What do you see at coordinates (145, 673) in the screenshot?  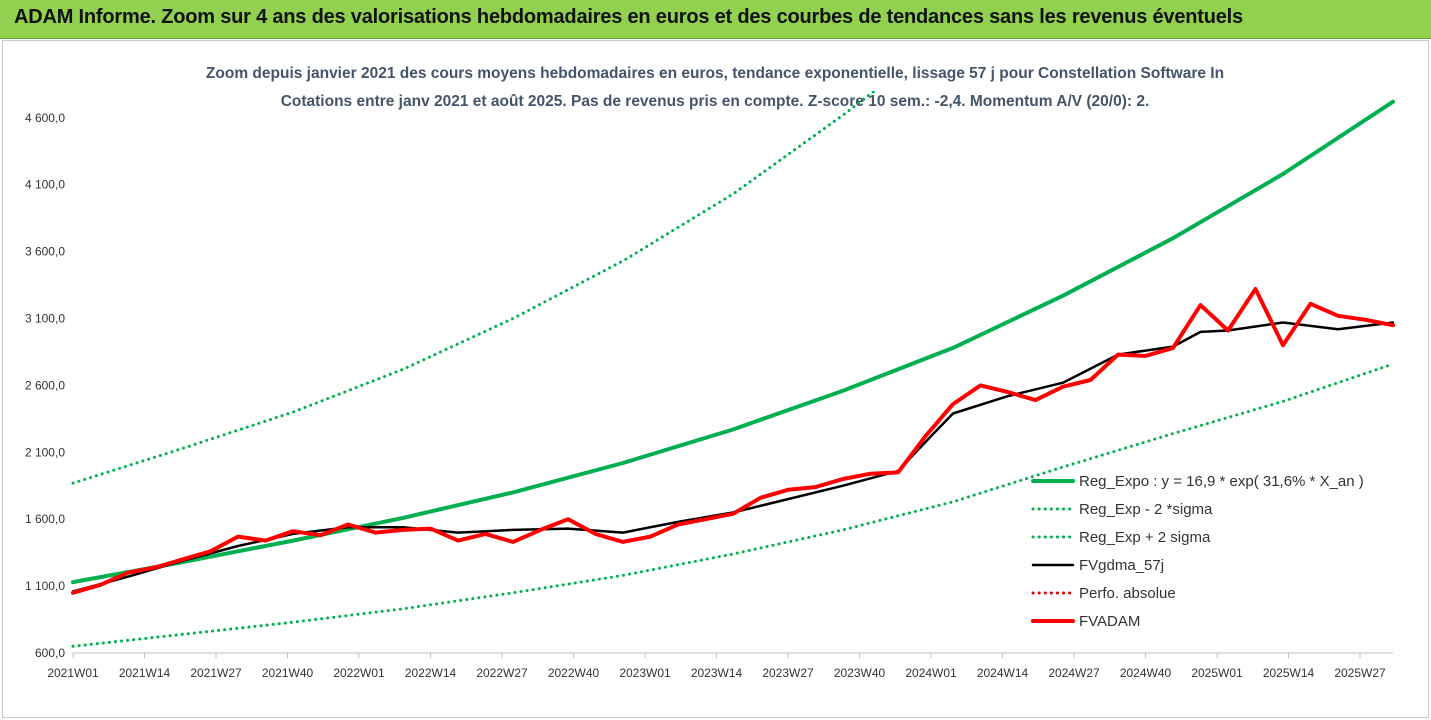 I see `x-tick-label: 2021W14` at bounding box center [145, 673].